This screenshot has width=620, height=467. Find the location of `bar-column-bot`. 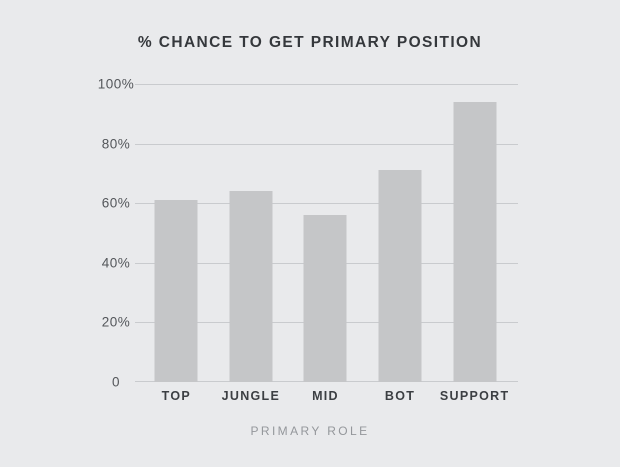

bar-column-bot is located at coordinates (400, 233).